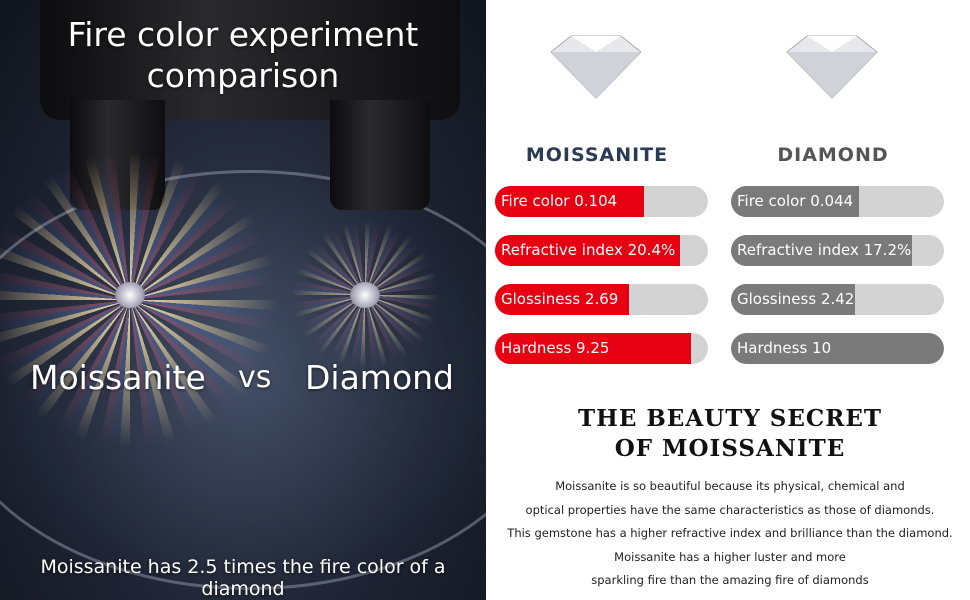  I want to click on moissanite-bar: Refractive index 20.4%, so click(601, 250).